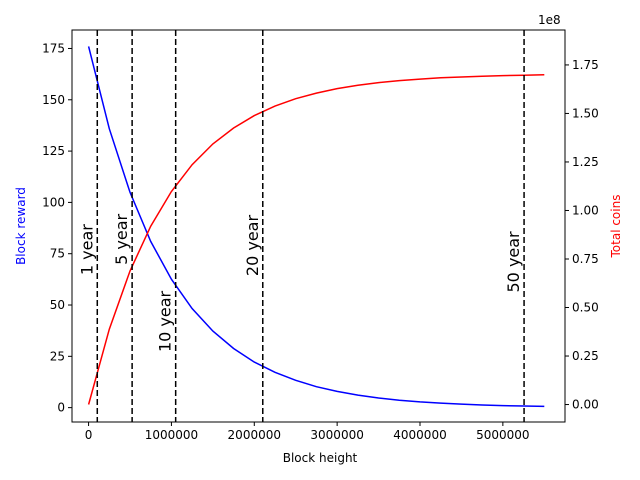 This screenshot has height=480, width=640. What do you see at coordinates (585, 65) in the screenshot?
I see `right-tick-label-7: 1.75` at bounding box center [585, 65].